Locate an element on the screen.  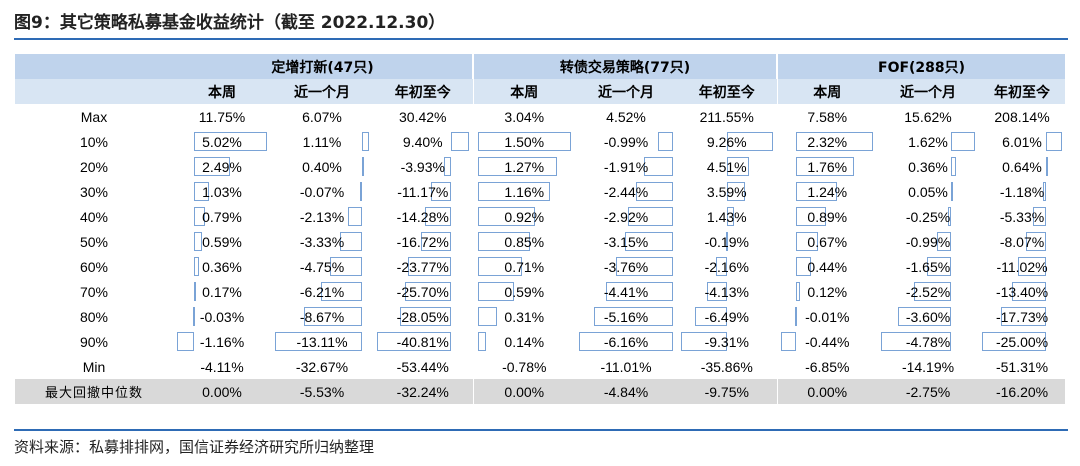
value-cell: 0.05% is located at coordinates (928, 191).